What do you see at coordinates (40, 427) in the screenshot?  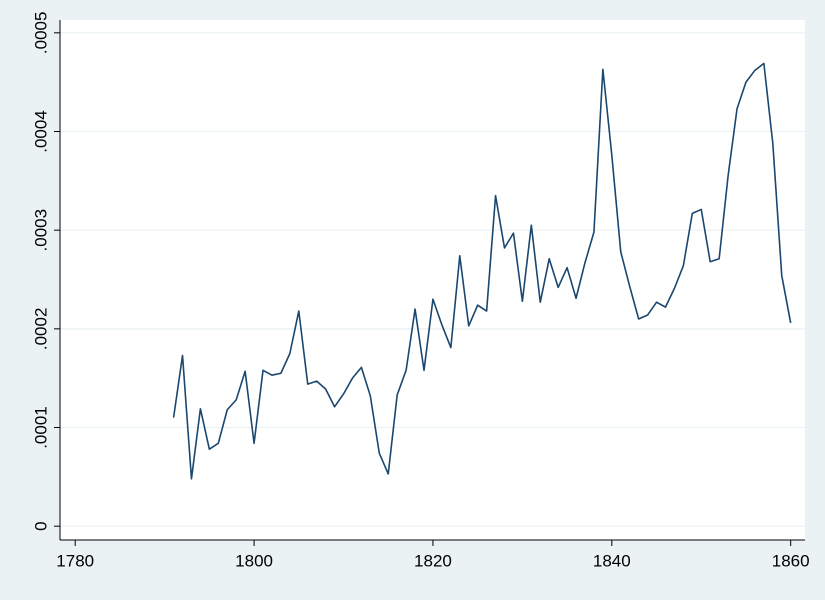 I see `y-tick-label: .0001` at bounding box center [40, 427].